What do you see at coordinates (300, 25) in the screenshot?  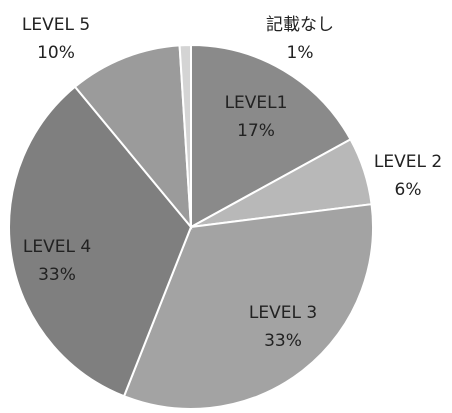 I see `slice-name-label: 記載なし` at bounding box center [300, 25].